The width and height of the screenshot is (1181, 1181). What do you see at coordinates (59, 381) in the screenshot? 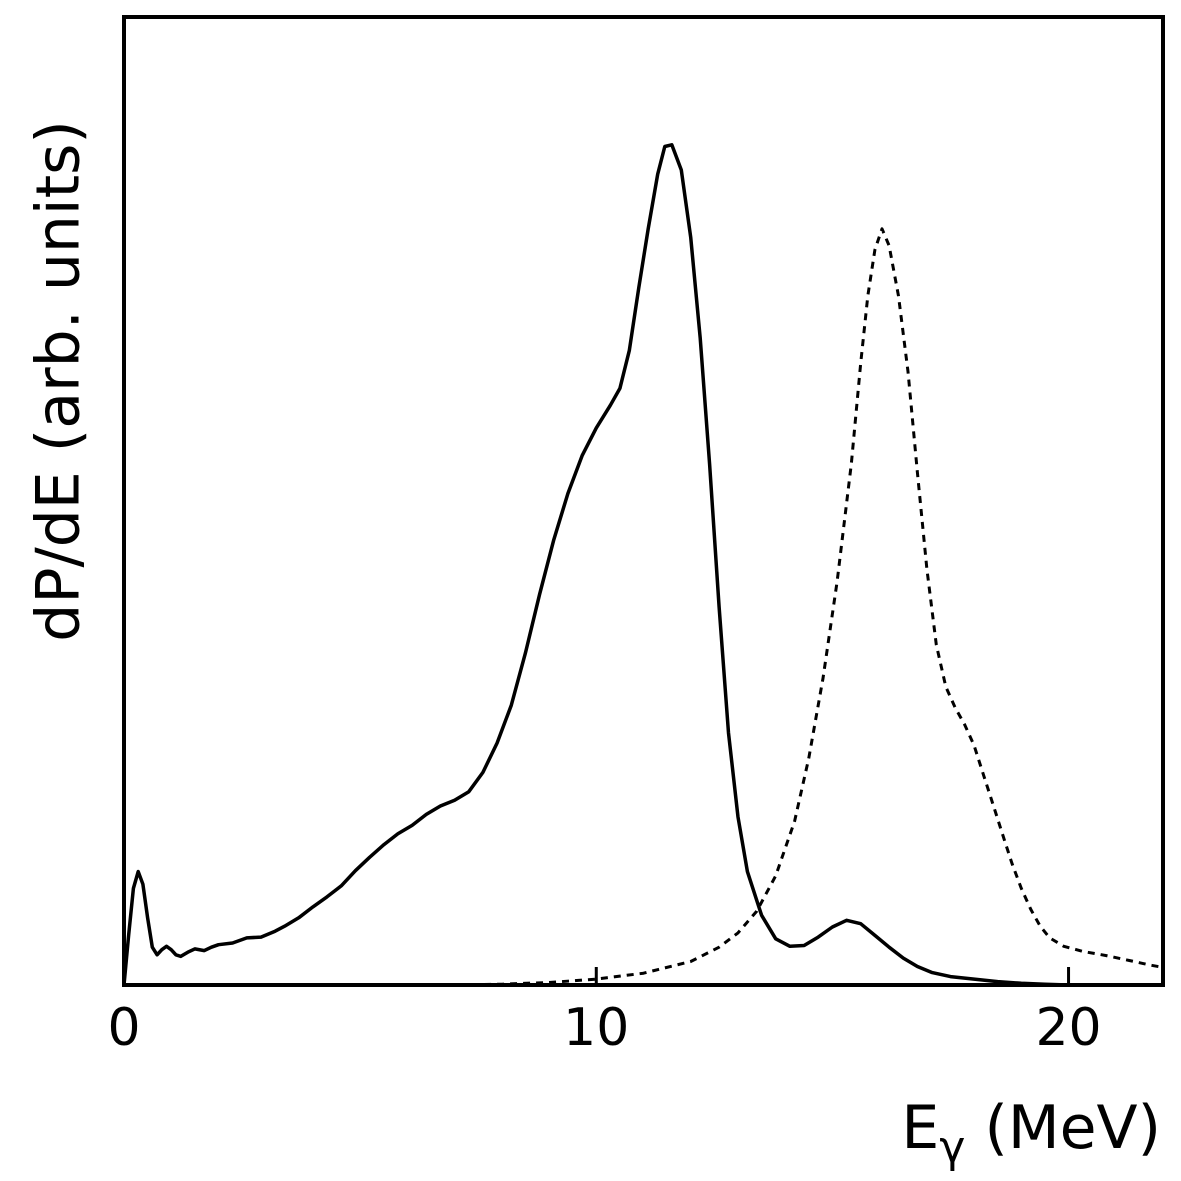
I see `y-axis-label: dP/dE (arb. units)` at bounding box center [59, 381].